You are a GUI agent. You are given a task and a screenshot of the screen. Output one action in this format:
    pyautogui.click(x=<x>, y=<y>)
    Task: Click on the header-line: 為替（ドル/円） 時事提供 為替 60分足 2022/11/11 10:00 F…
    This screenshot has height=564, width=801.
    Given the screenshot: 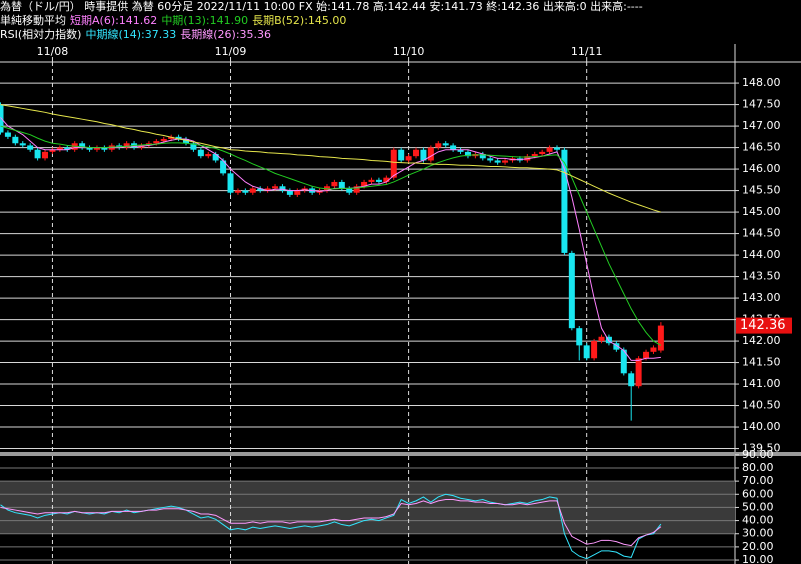 What is the action you would take?
    pyautogui.click(x=321, y=6)
    